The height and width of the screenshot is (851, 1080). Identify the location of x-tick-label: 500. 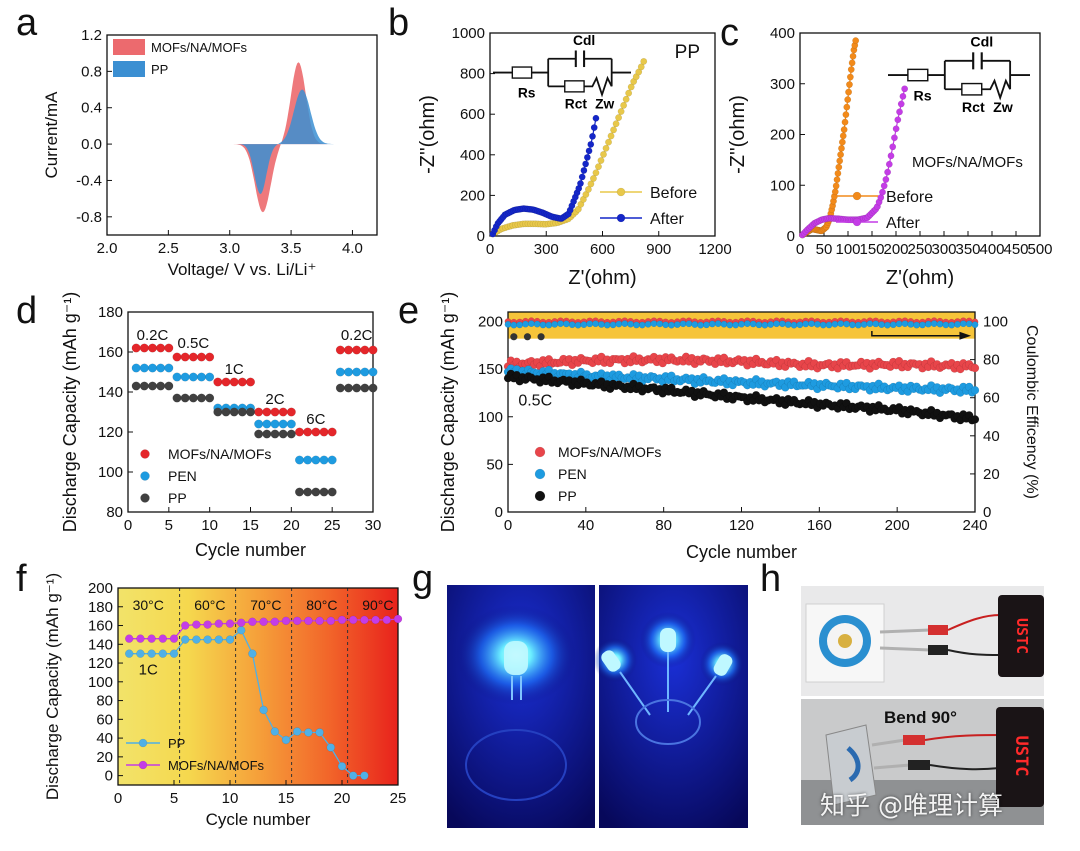
(1039, 249).